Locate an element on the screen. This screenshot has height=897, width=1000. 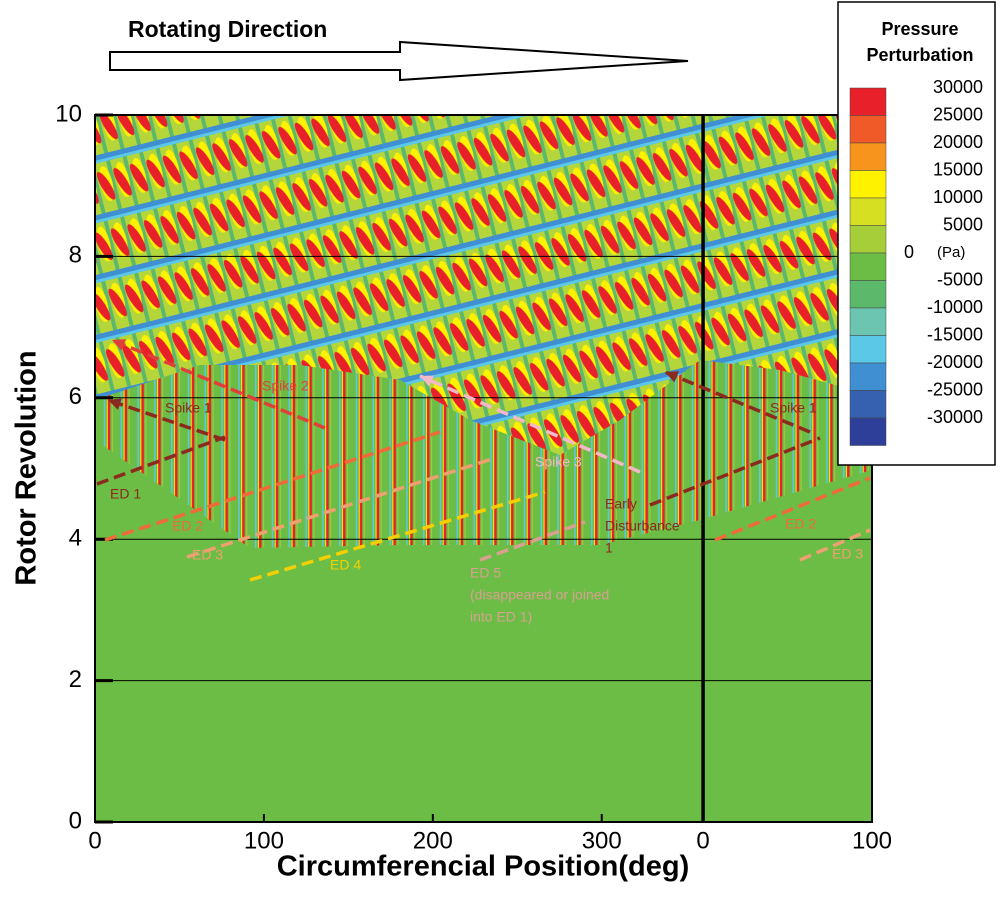
x-axis-label: Circumferencial Position(deg) is located at coordinates (483, 867).